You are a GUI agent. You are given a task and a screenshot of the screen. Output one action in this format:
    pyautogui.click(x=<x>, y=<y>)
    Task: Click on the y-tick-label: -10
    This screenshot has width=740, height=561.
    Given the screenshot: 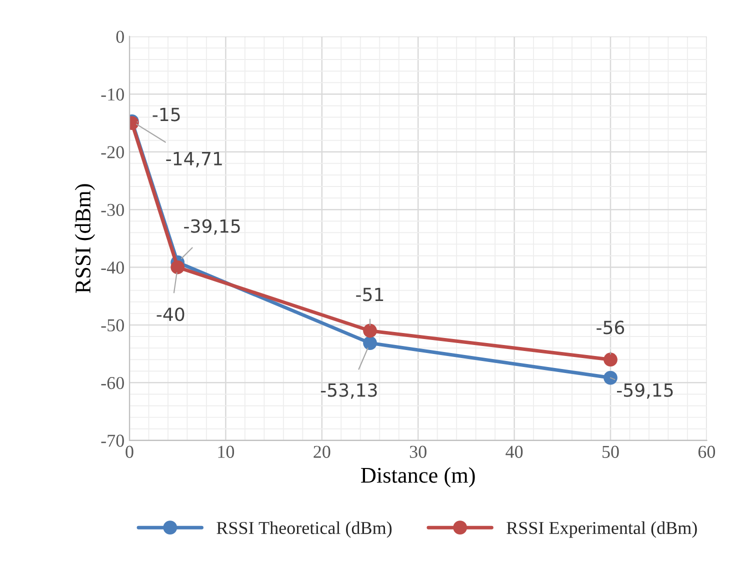 What is the action you would take?
    pyautogui.click(x=112, y=94)
    